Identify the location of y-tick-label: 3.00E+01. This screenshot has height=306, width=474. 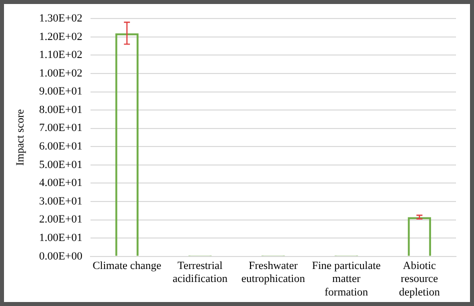
(60, 201).